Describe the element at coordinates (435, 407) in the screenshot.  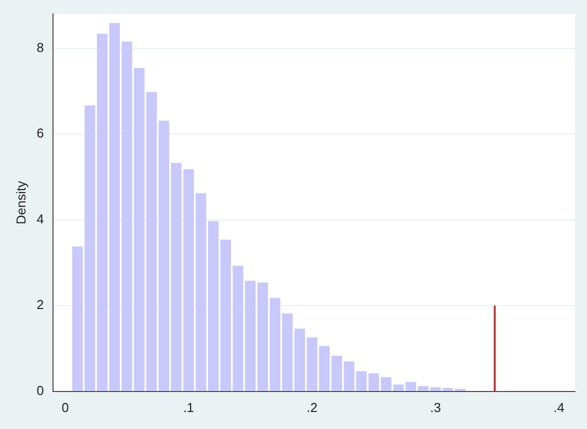
I see `x-tick-label: .3` at that location.